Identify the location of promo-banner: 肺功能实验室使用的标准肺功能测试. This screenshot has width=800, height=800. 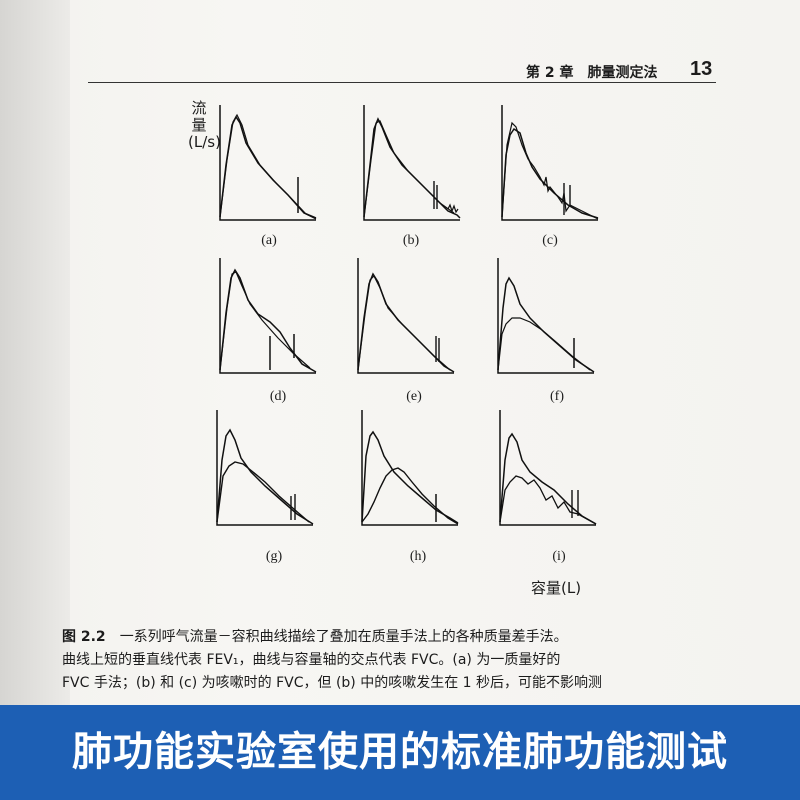
(400, 752).